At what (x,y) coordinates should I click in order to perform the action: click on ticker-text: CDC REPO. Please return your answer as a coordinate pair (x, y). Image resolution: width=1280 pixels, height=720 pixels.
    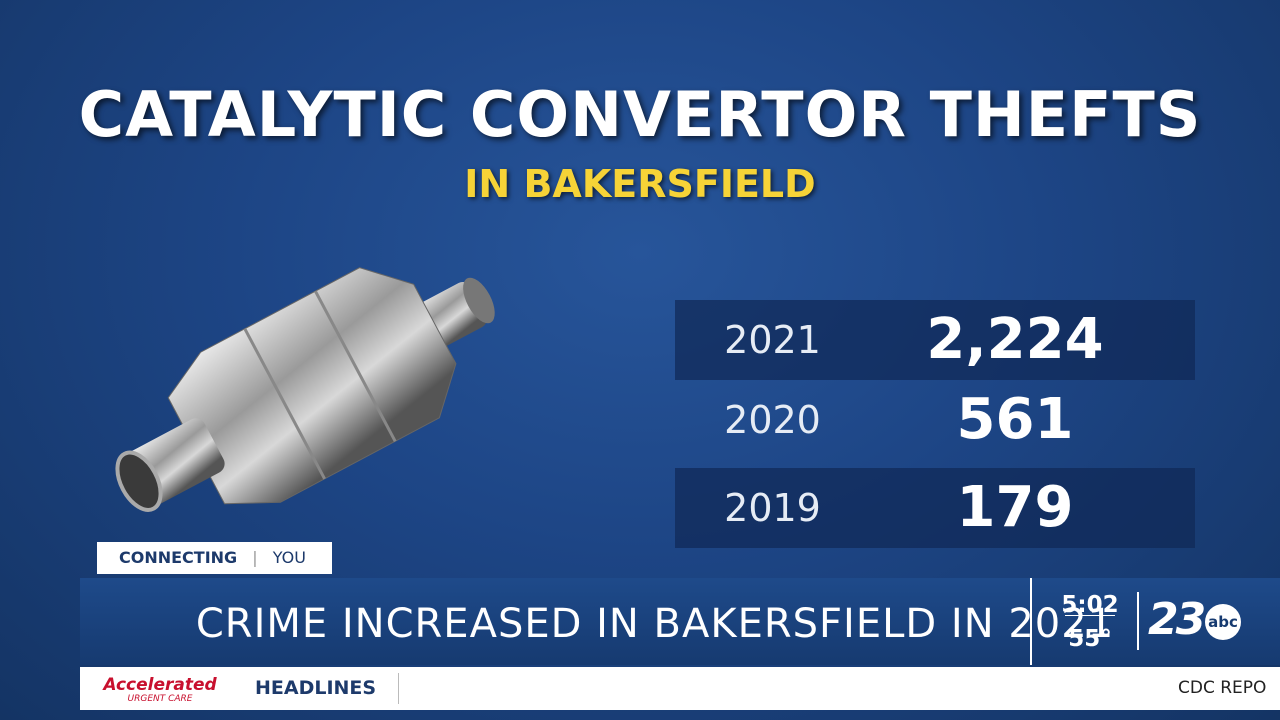
    Looking at the image, I should click on (1222, 688).